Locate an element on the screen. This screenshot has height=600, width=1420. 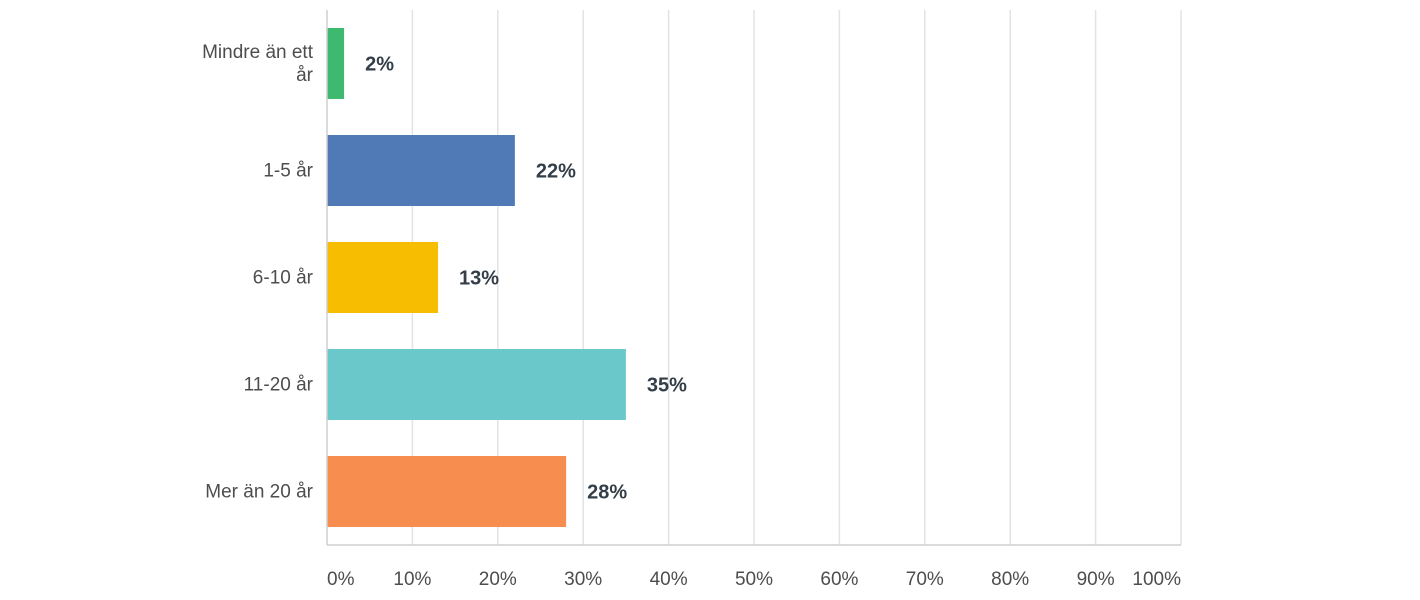
data-label: 22% is located at coordinates (556, 172).